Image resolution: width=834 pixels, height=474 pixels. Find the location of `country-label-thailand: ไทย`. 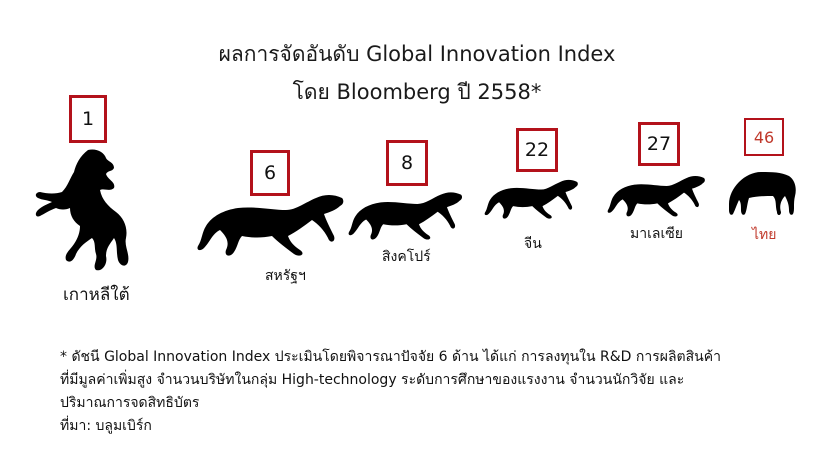

country-label-thailand: ไทย is located at coordinates (764, 235).